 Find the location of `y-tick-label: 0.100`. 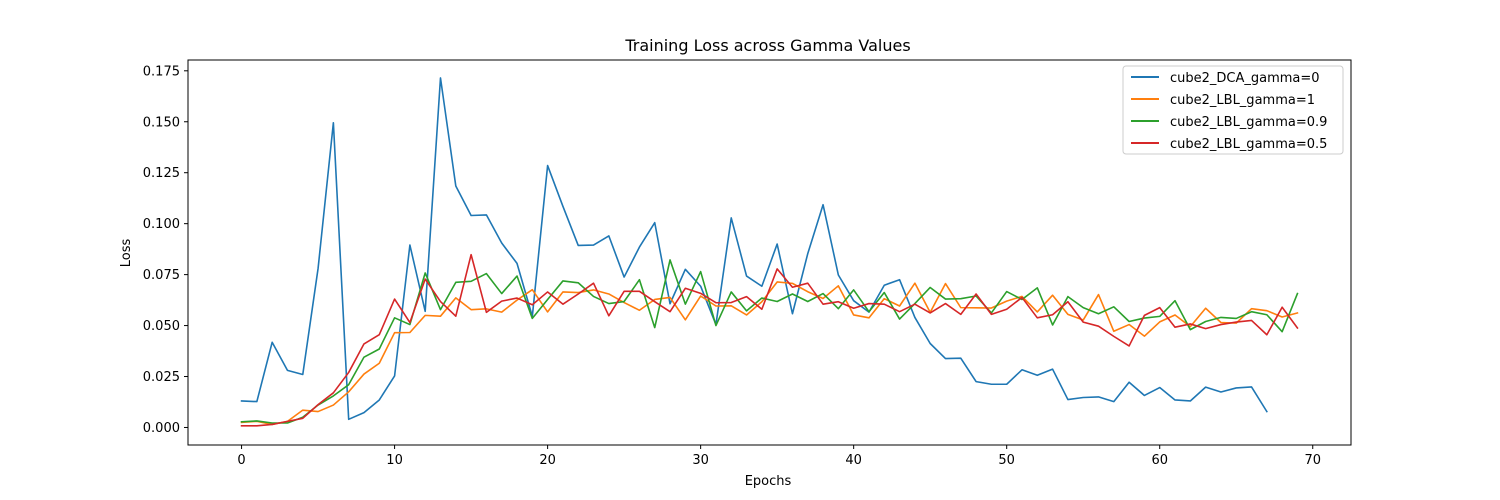

y-tick-label: 0.100 is located at coordinates (161, 224).